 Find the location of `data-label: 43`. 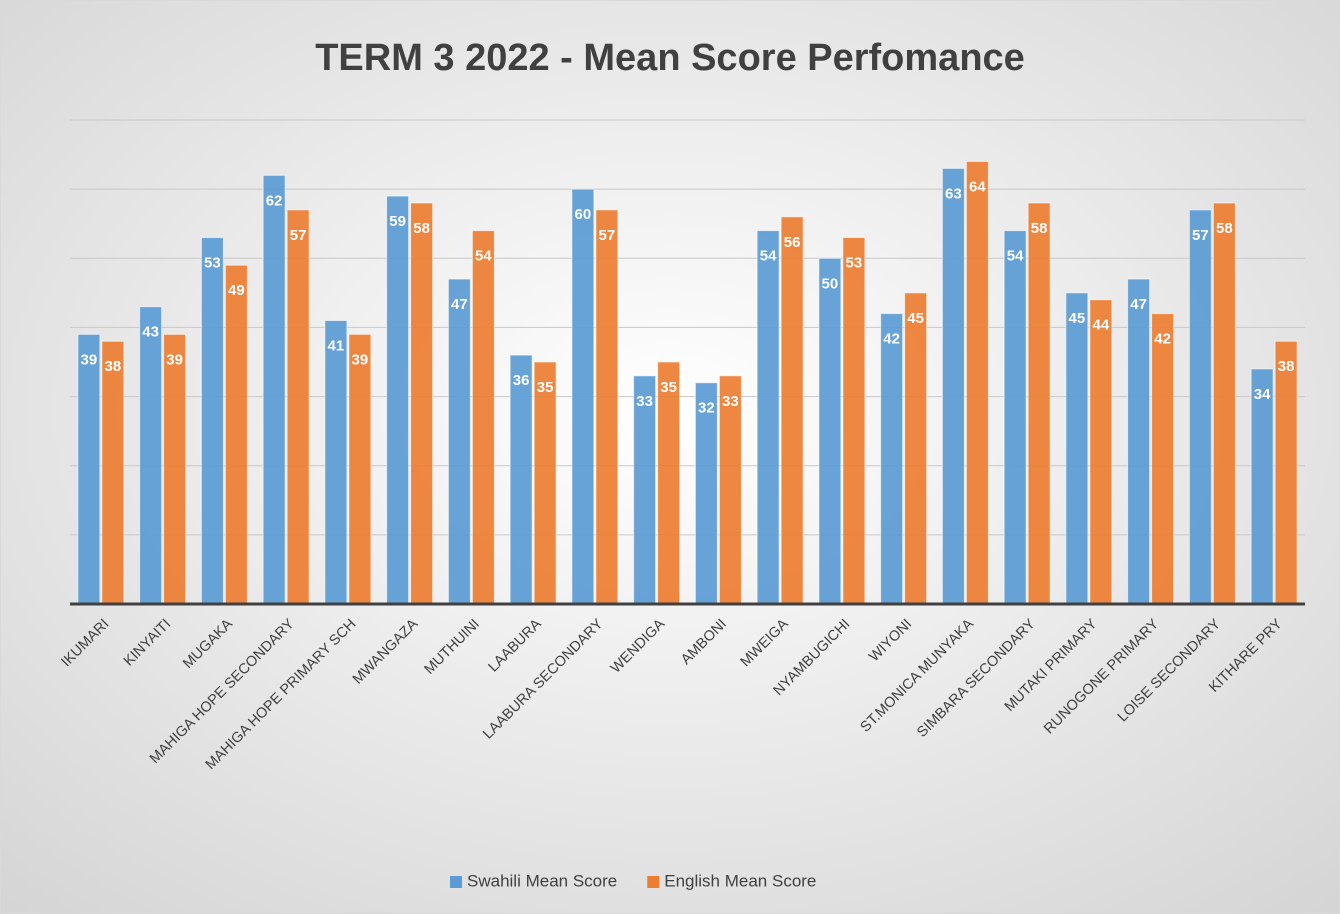

data-label: 43 is located at coordinates (150, 332).